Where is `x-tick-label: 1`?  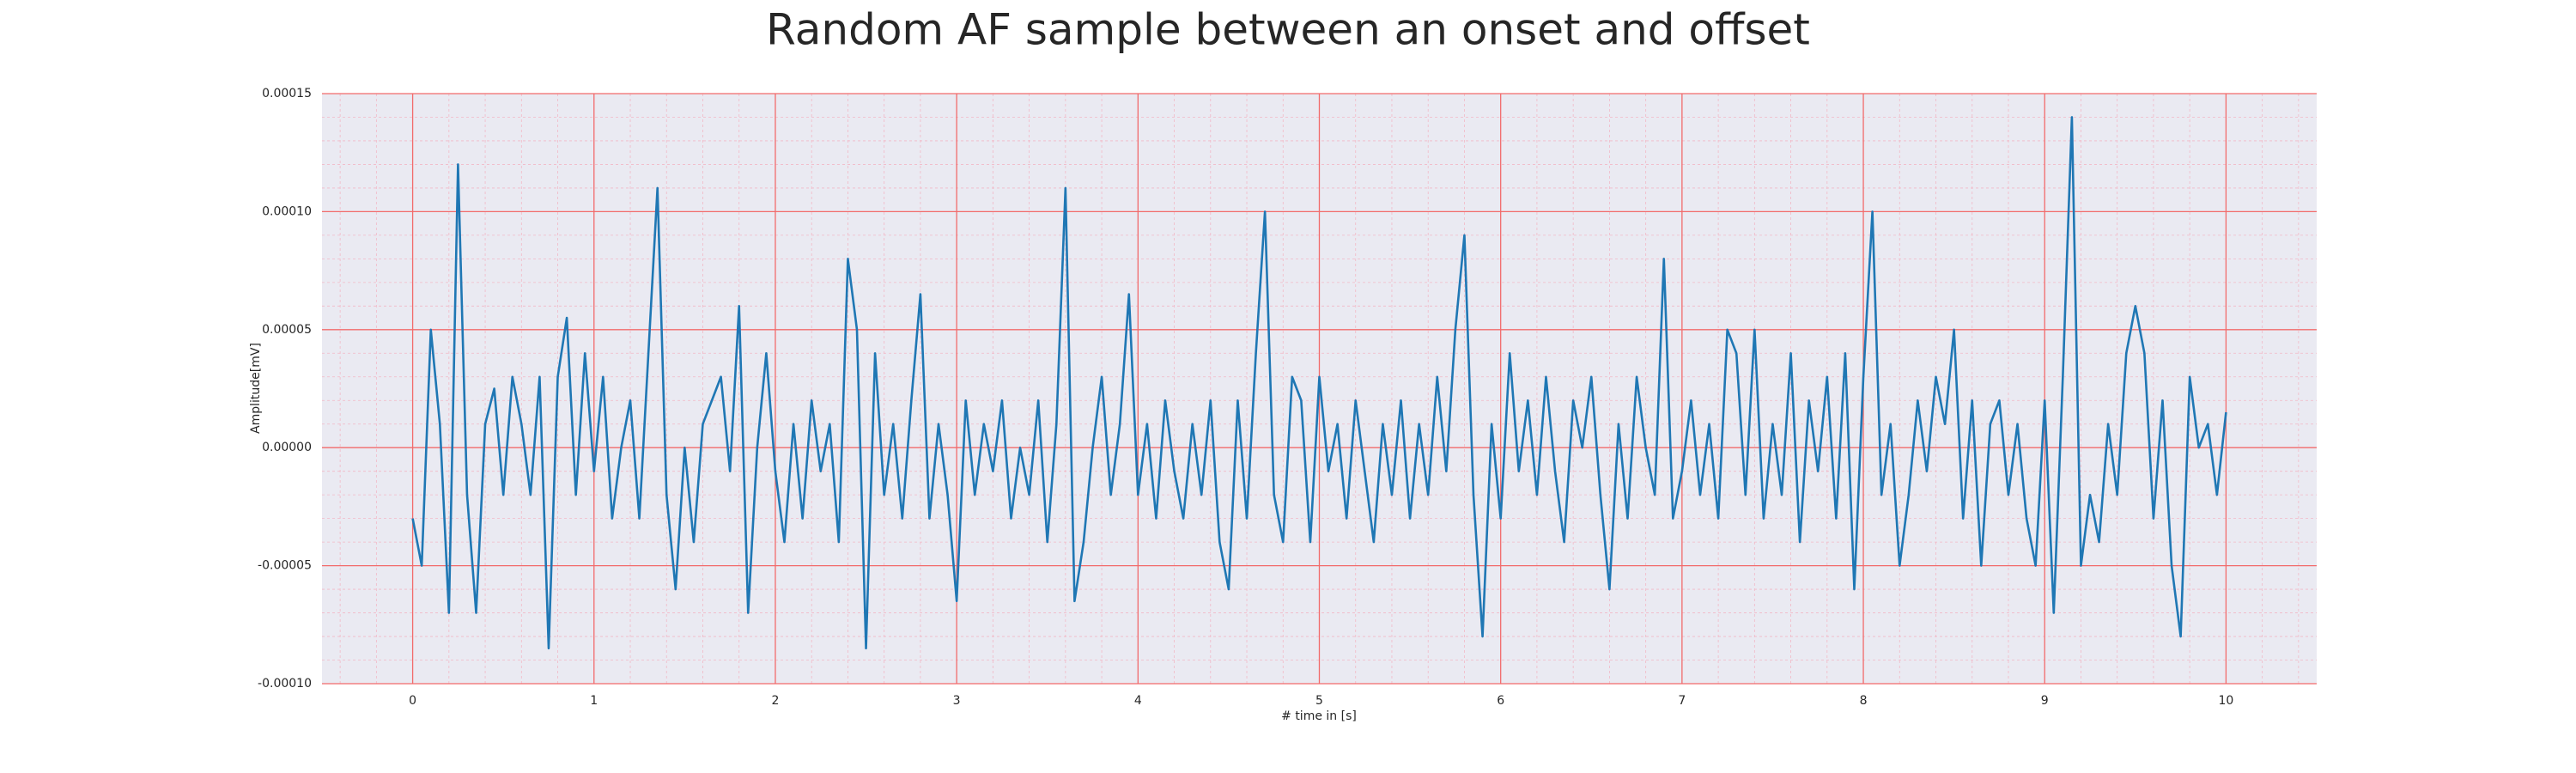 x-tick-label: 1 is located at coordinates (594, 701).